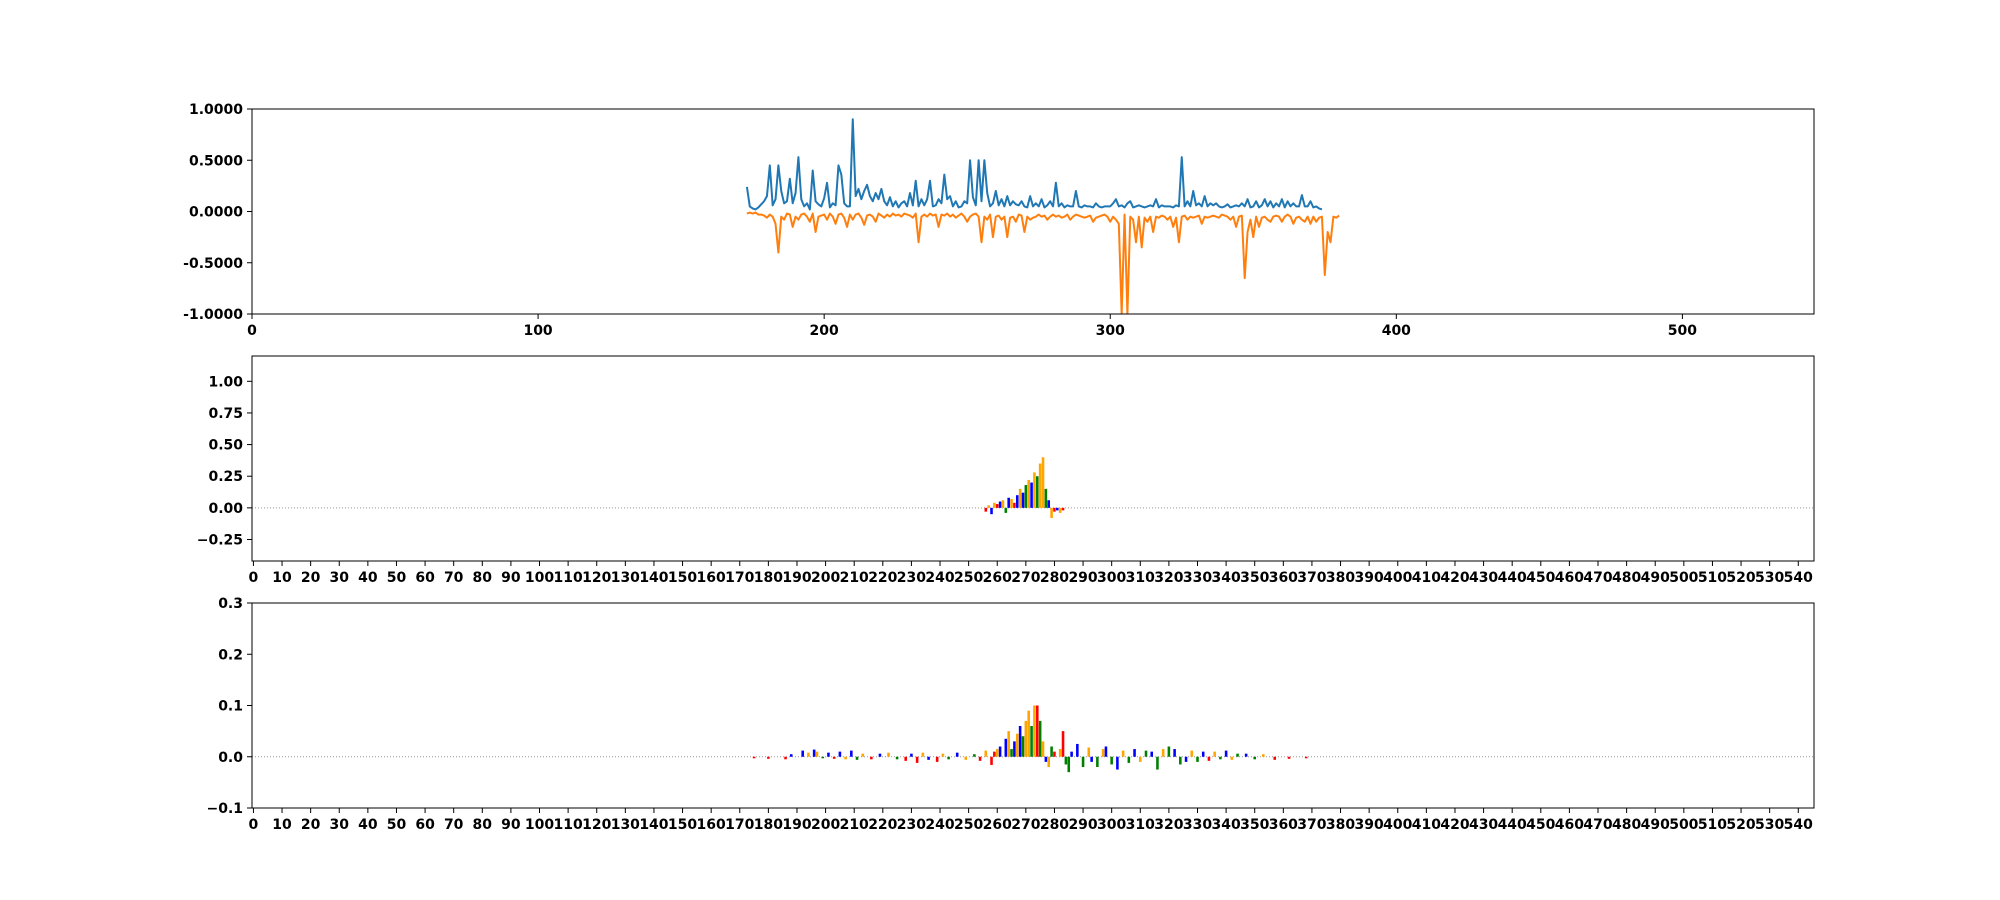  Describe the element at coordinates (1798, 825) in the screenshot. I see `x-tick-label: 540` at that location.